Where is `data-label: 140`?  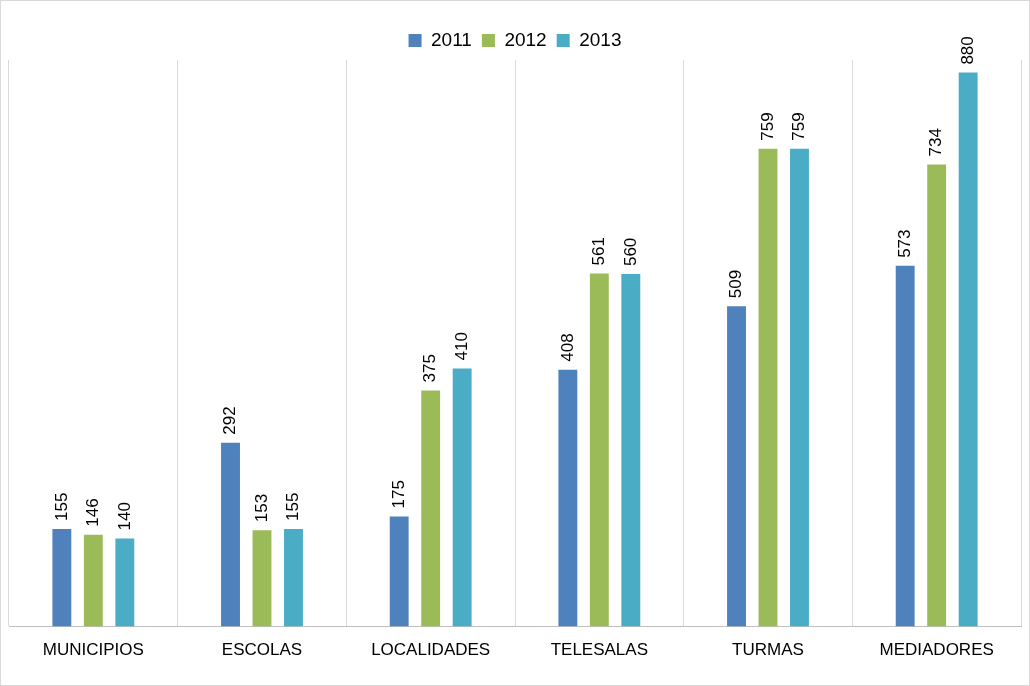 data-label: 140 is located at coordinates (124, 516).